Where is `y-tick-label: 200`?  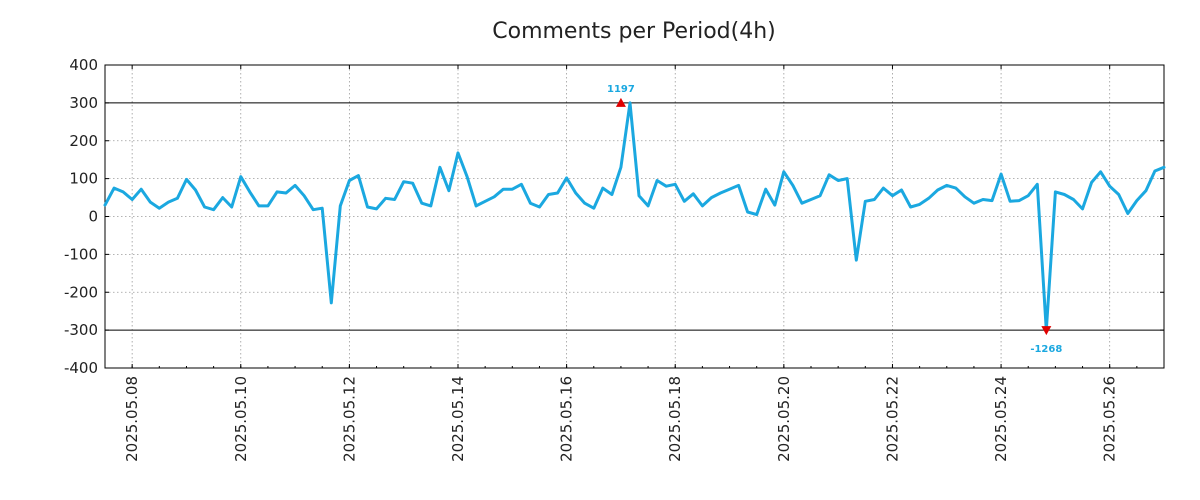 y-tick-label: 200 is located at coordinates (83, 141).